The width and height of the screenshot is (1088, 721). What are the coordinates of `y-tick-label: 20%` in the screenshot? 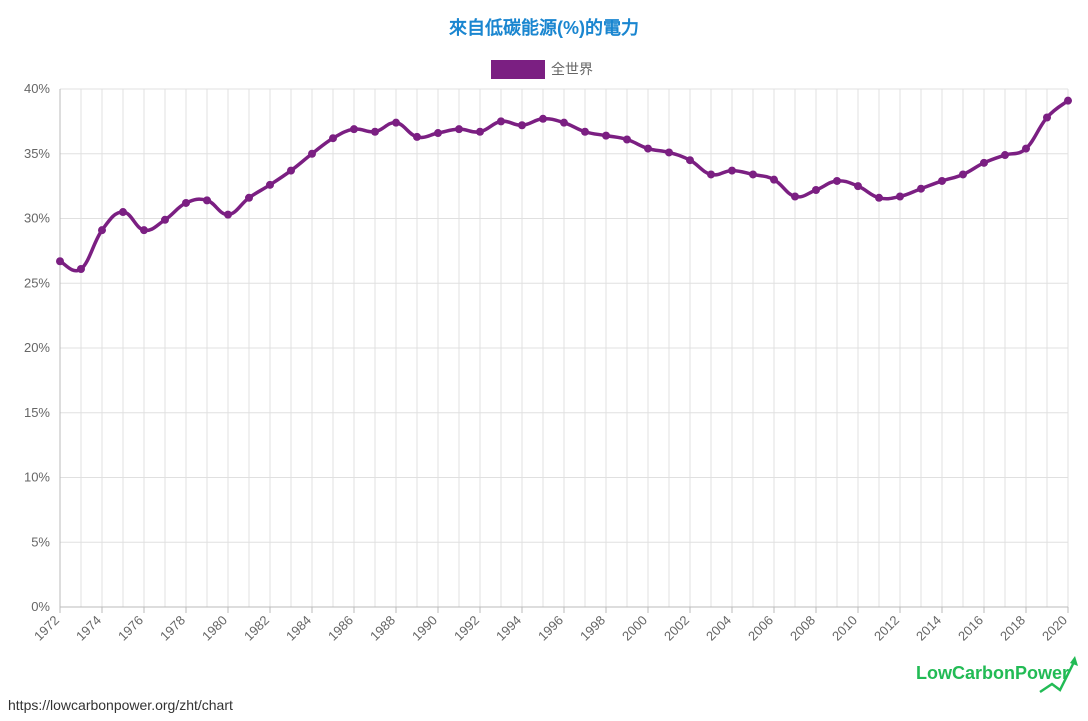 It's located at (37, 347).